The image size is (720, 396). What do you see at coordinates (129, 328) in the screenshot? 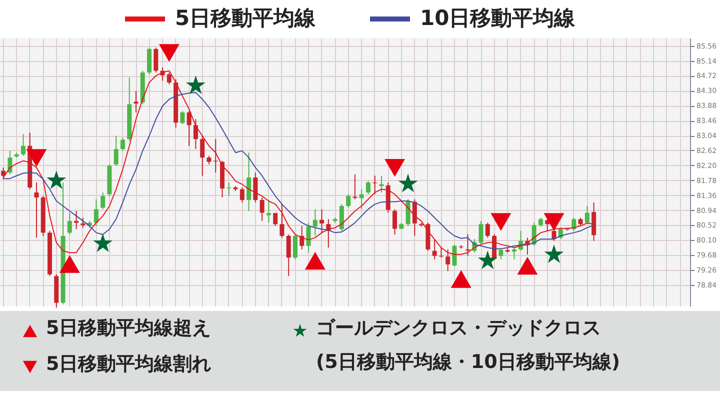
I see `legend-label: 5日移動平均線超え` at bounding box center [129, 328].